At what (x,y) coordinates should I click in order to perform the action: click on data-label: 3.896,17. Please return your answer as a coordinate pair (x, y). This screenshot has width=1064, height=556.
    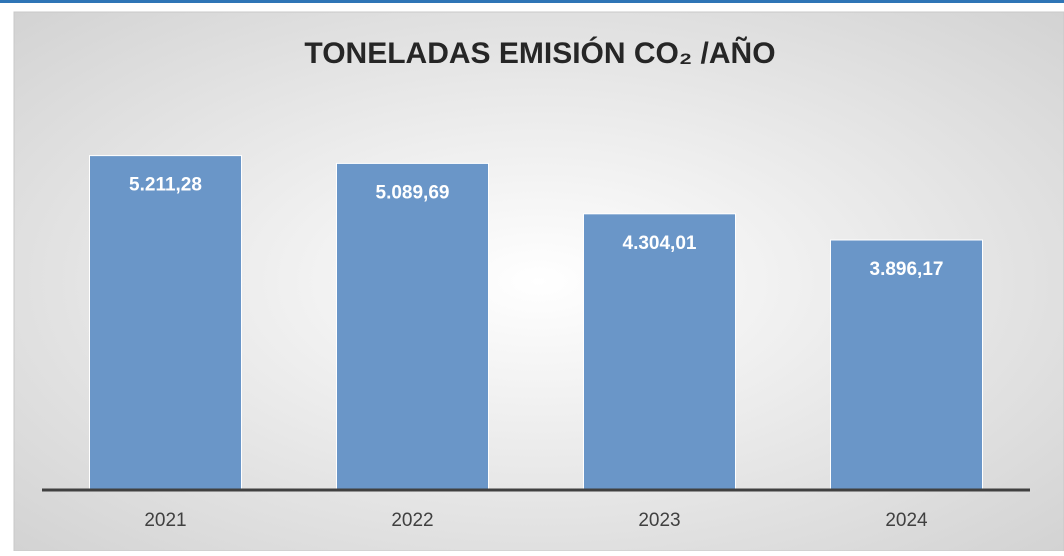
    Looking at the image, I should click on (907, 269).